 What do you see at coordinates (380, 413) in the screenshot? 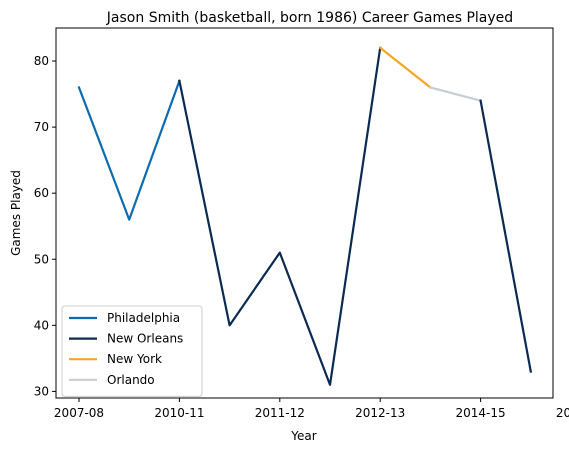
I see `x-tick-label: 2012-13` at bounding box center [380, 413].